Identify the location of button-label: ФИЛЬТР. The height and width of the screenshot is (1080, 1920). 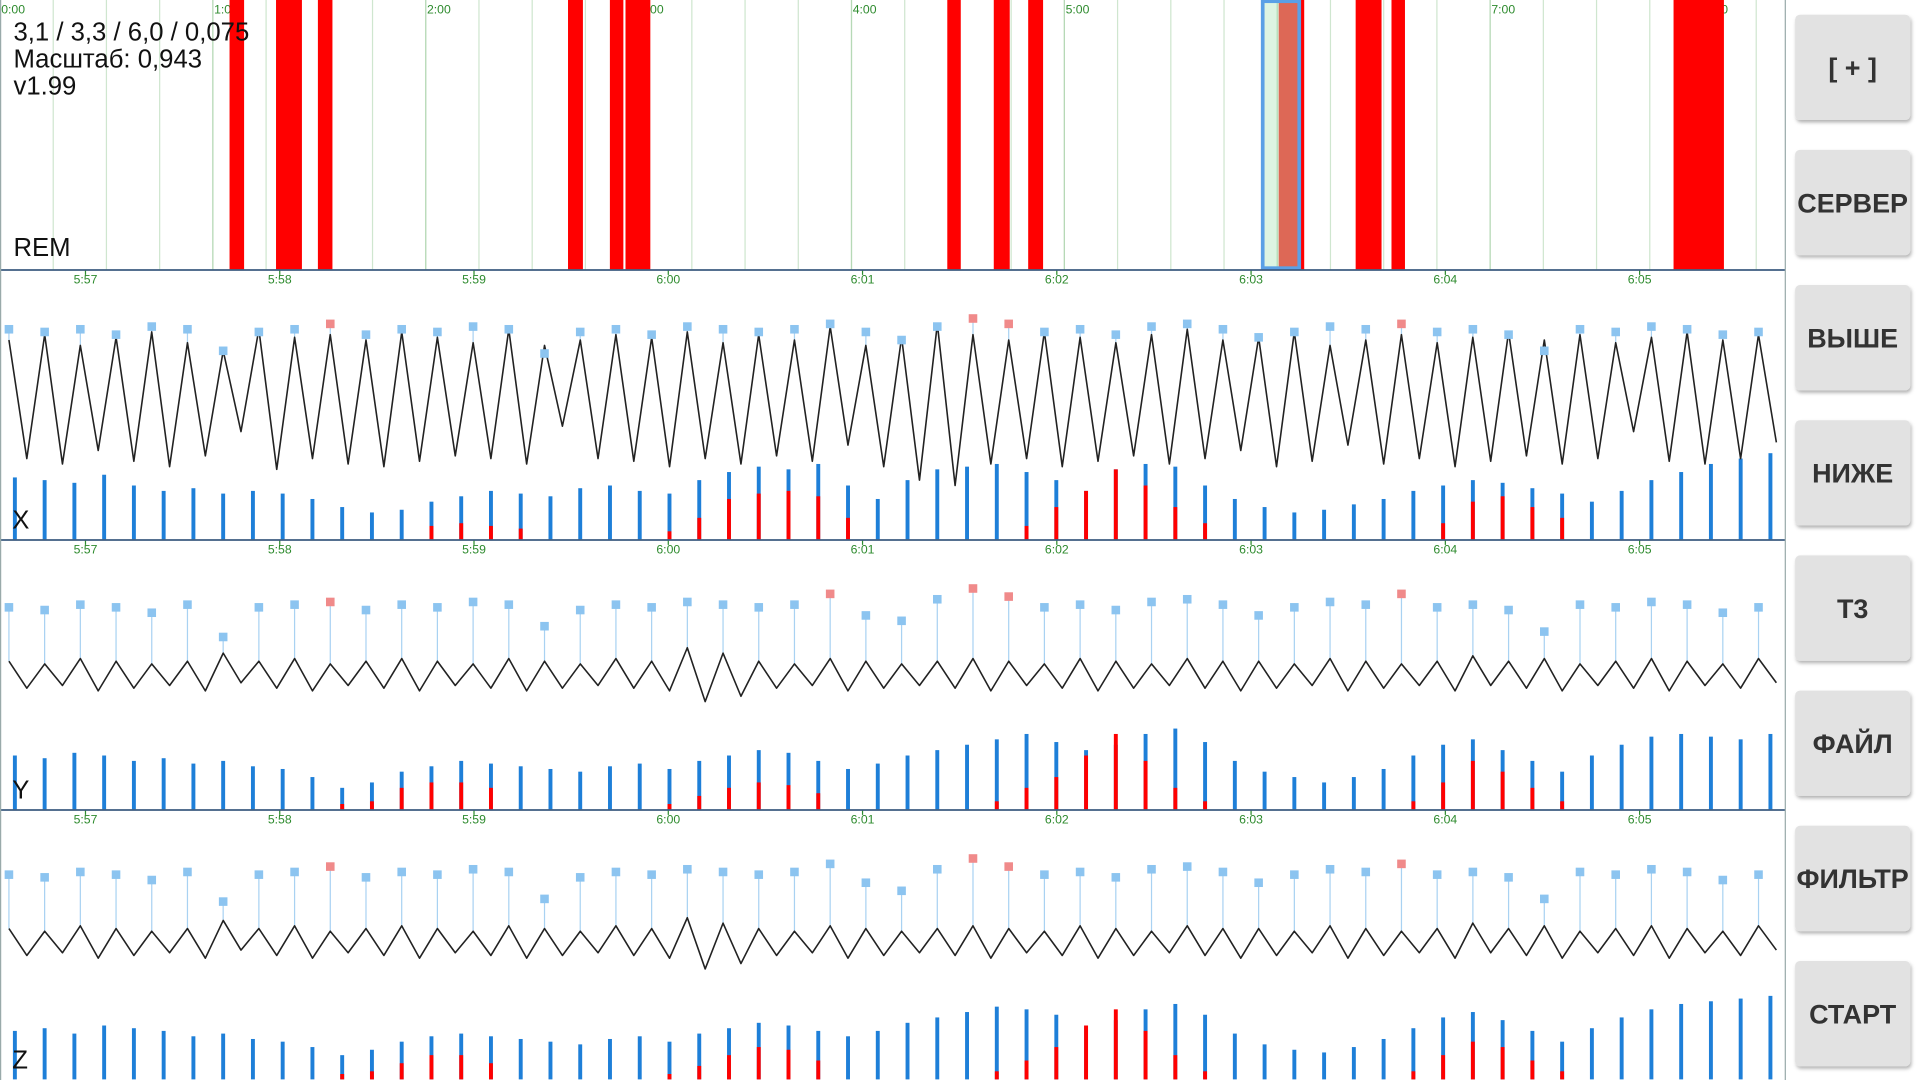
(1853, 879).